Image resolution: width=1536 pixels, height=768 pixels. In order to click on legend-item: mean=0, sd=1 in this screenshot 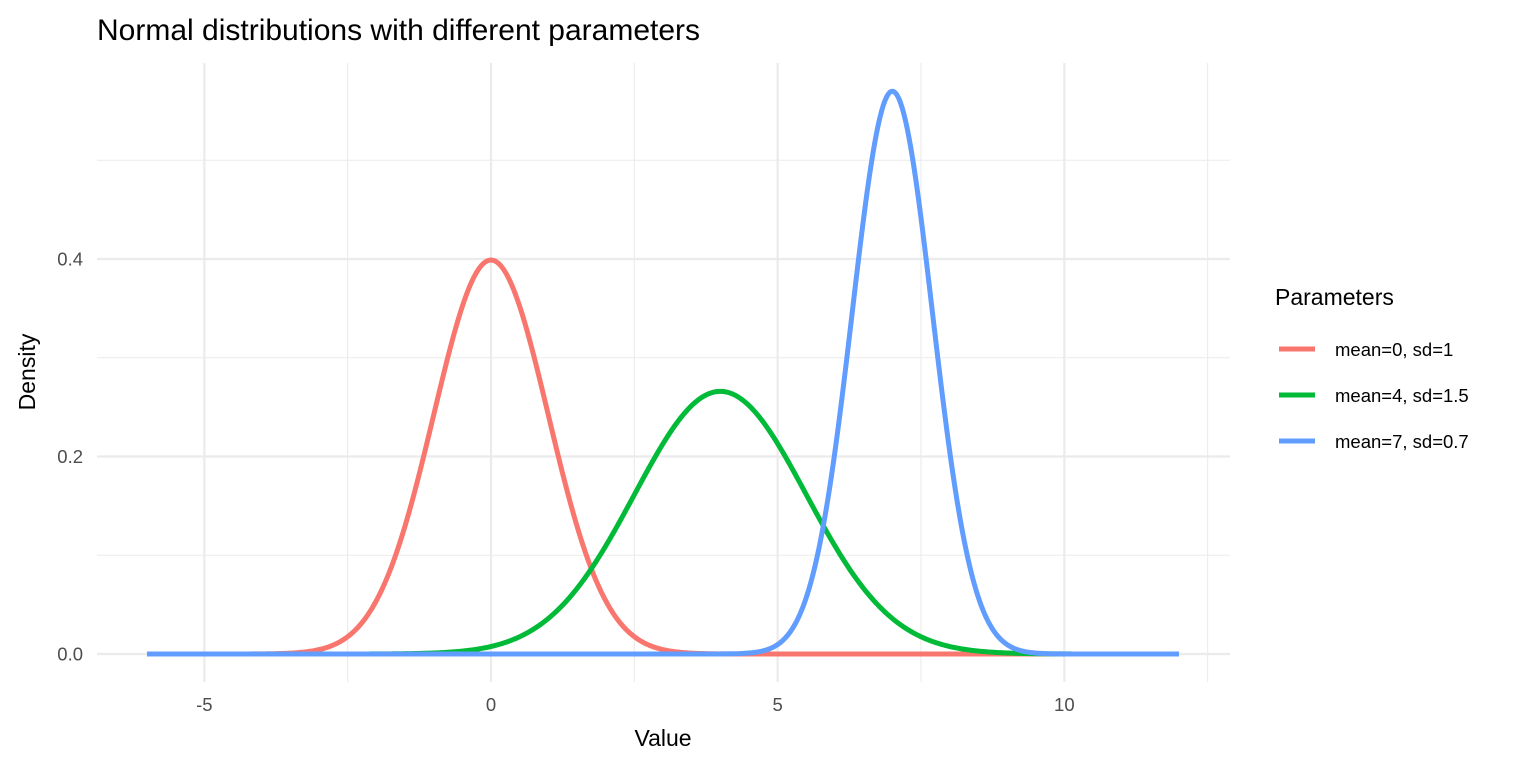, I will do `click(1366, 349)`.